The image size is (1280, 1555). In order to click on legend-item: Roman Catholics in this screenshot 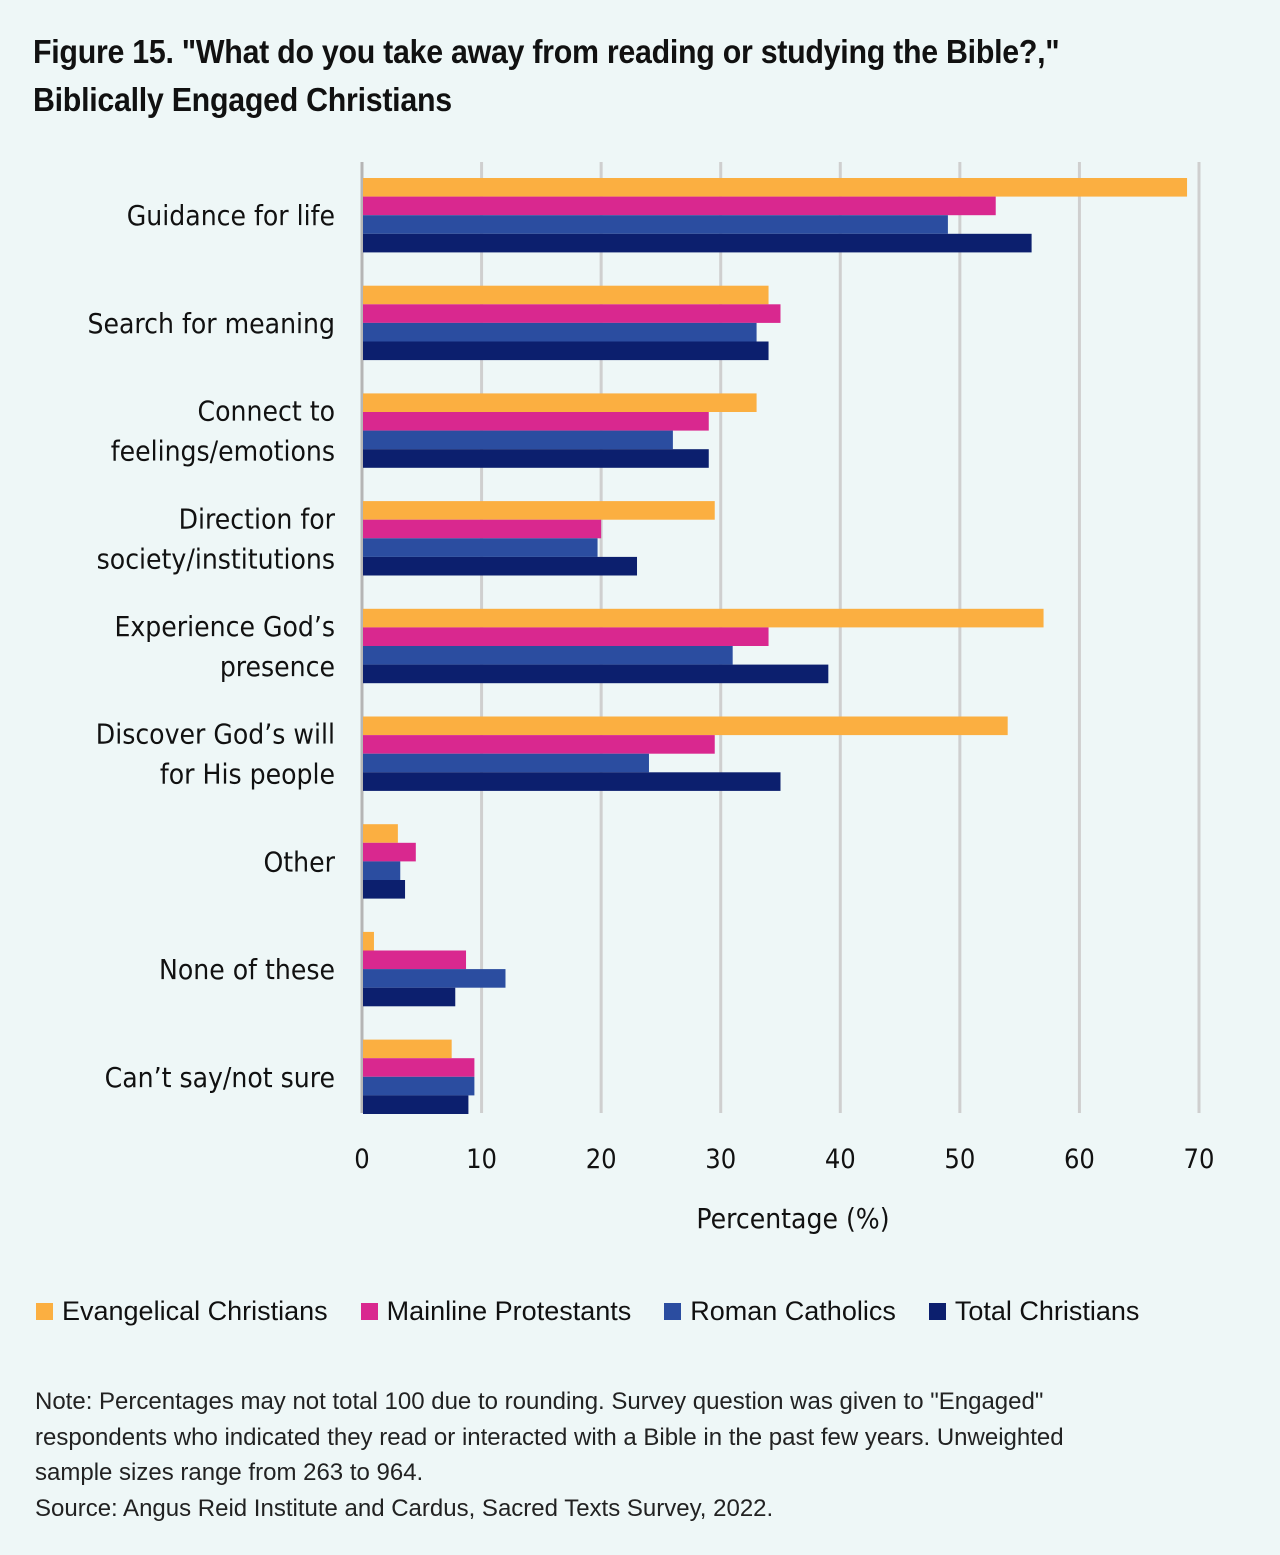, I will do `click(780, 1311)`.